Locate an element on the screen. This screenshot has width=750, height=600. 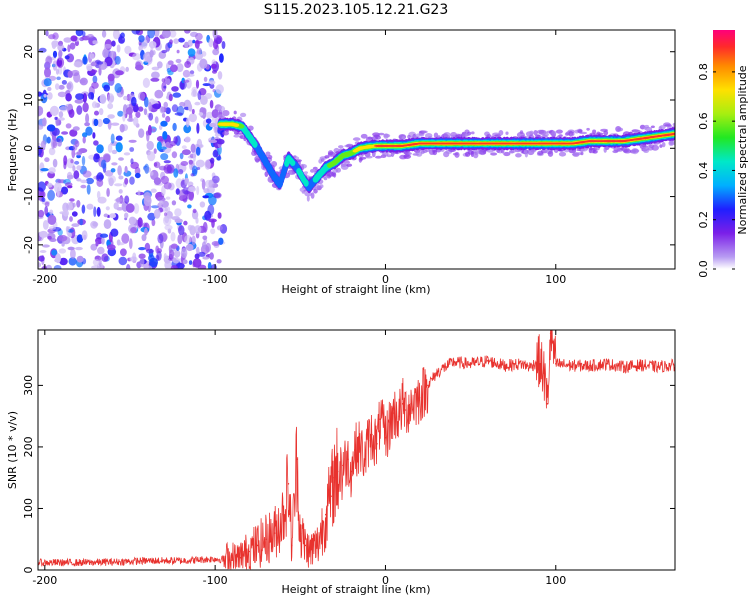
colorbar-tick-label: 0.6 is located at coordinates (703, 121).